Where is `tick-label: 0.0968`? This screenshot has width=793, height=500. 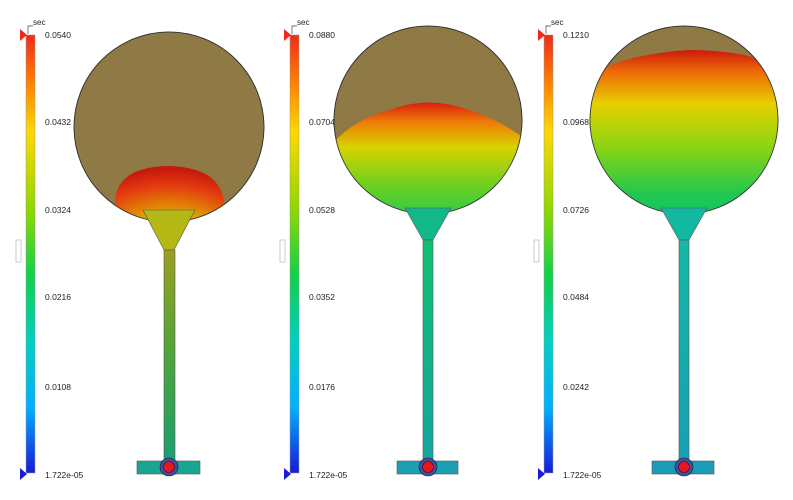 tick-label: 0.0968 is located at coordinates (576, 122).